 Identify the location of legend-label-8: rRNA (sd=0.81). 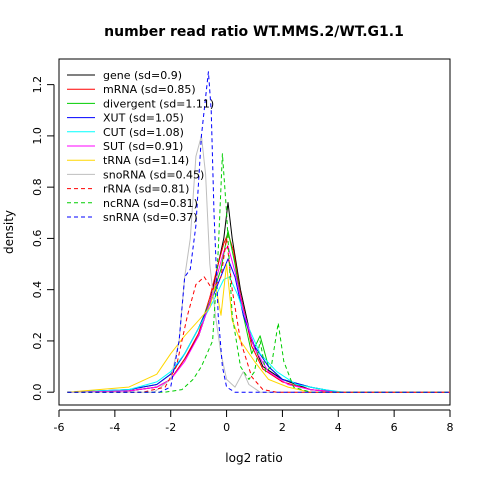
(146, 189).